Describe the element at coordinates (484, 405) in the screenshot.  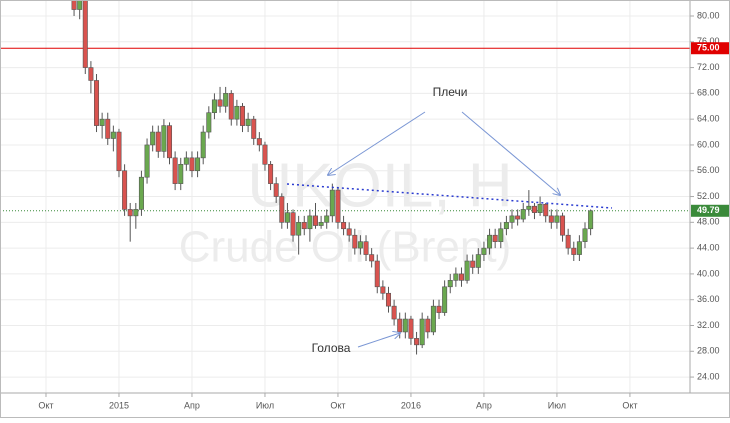
I see `x-tick-label: Апр` at that location.